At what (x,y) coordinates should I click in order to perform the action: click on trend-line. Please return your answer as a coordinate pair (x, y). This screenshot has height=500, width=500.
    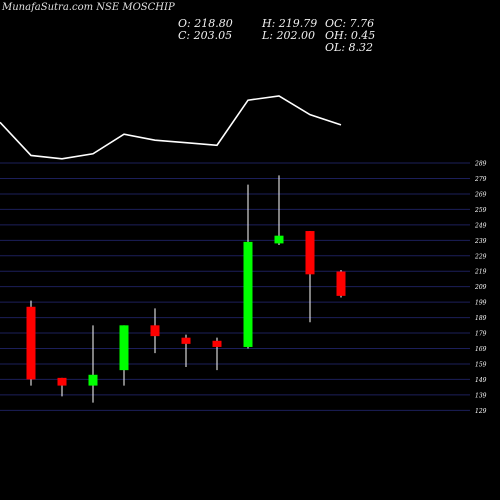
    Looking at the image, I should click on (171, 127).